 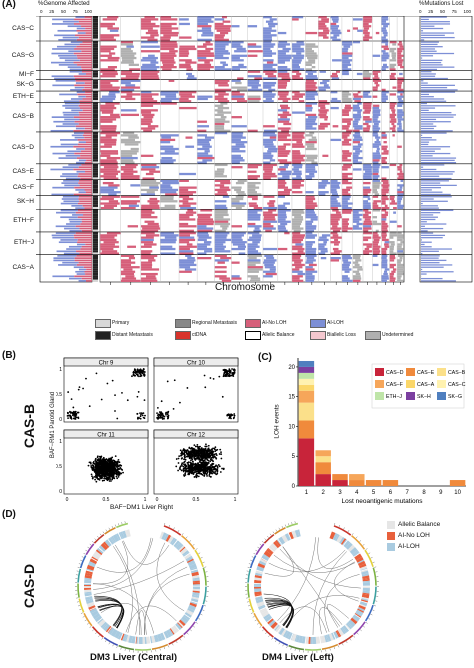 What do you see at coordinates (374, 493) in the screenshot?
I see `x-tick-label: 5` at bounding box center [374, 493].